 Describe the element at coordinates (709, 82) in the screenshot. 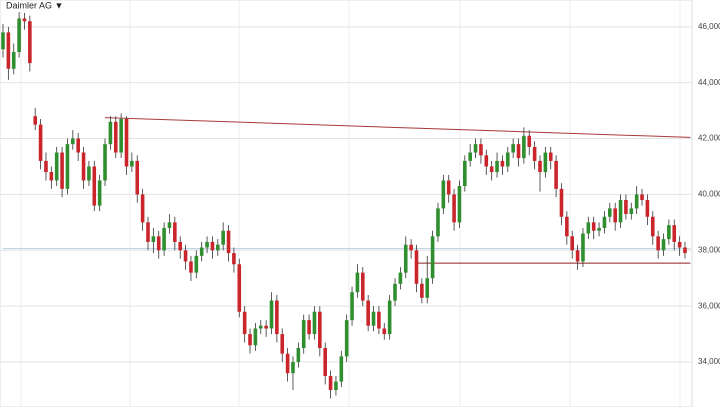

I see `y-tick-label: 44,000` at that location.